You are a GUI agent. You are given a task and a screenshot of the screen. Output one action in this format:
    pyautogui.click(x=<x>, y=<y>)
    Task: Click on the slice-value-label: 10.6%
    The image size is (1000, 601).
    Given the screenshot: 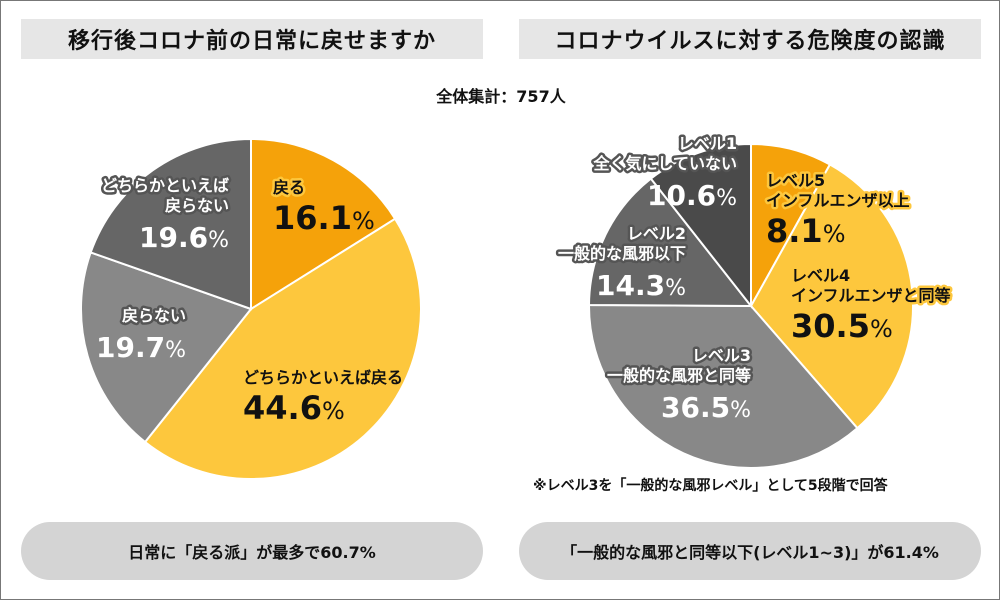 What is the action you would take?
    pyautogui.click(x=692, y=195)
    